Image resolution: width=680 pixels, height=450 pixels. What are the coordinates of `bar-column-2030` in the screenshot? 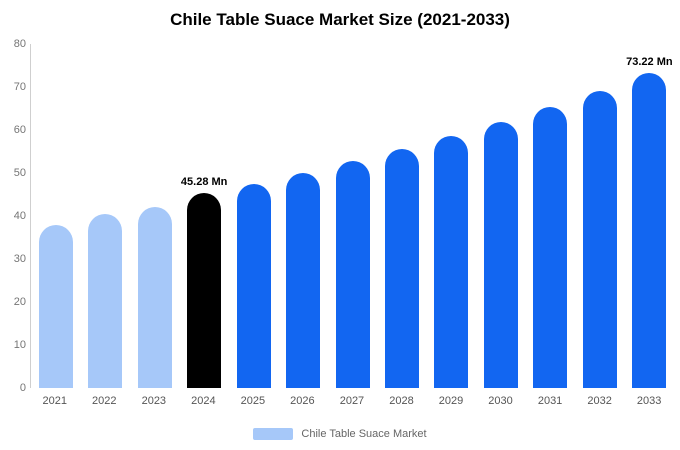 It's located at (500, 216).